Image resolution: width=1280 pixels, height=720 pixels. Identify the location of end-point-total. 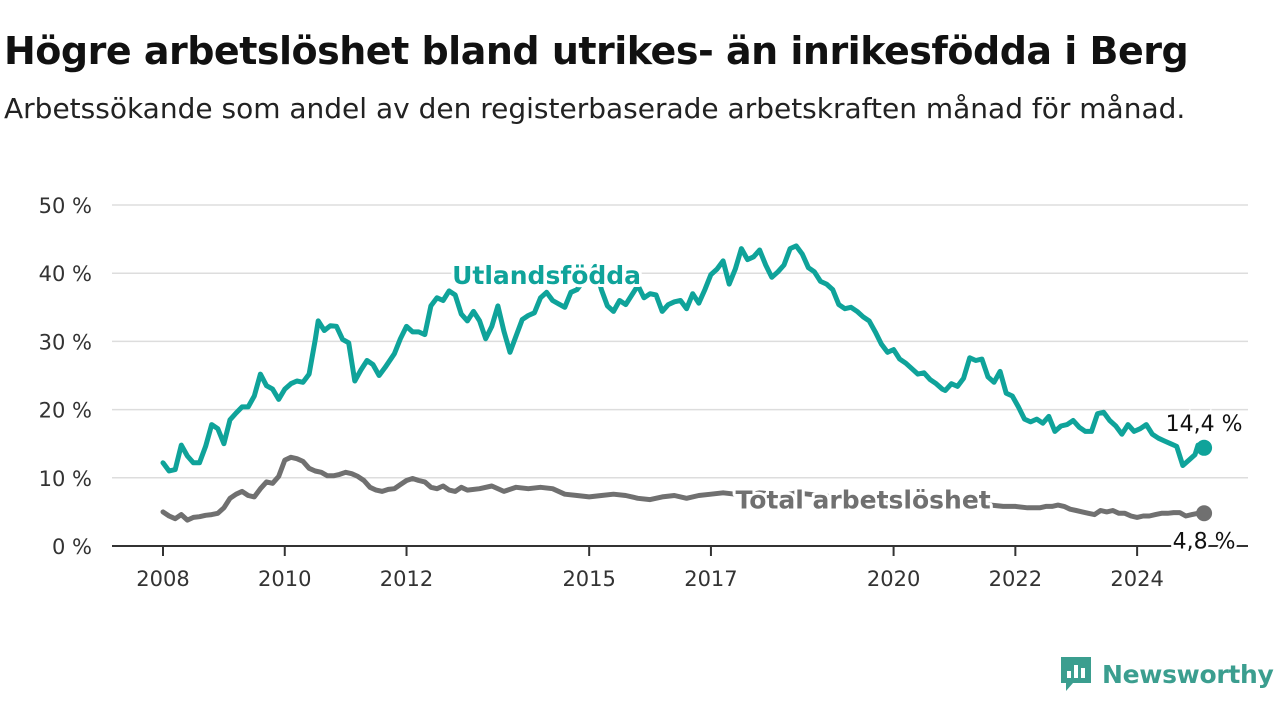
(1204, 513).